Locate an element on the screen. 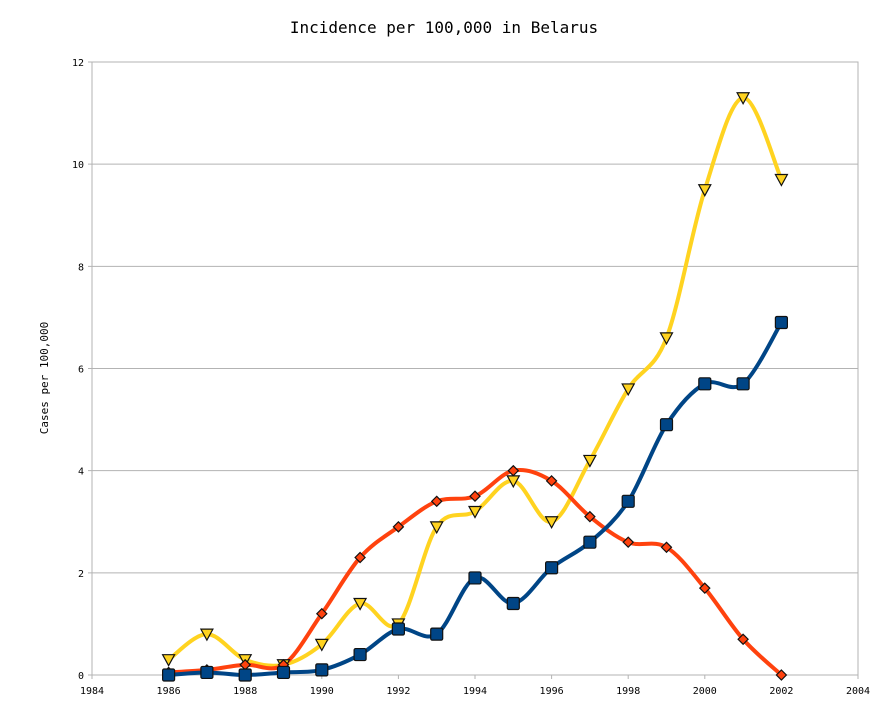 The image size is (889, 717). x-tick-label: 1986 is located at coordinates (169, 691).